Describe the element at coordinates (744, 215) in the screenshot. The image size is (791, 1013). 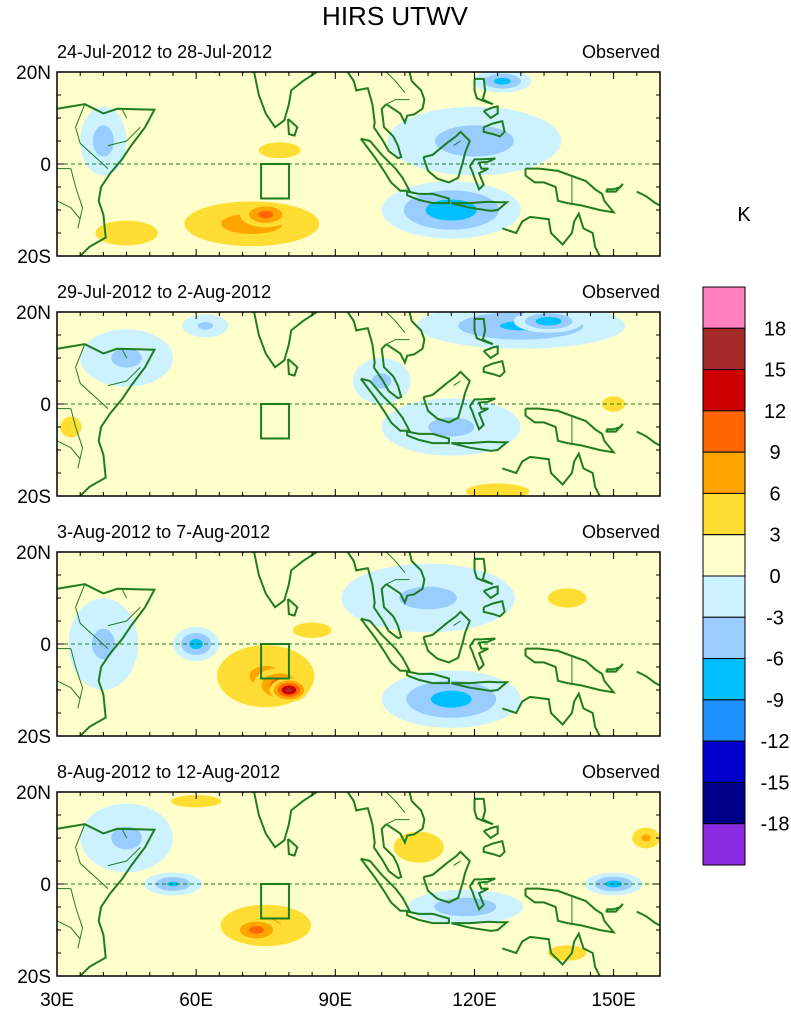
I see `colorbar-unit: K` at that location.